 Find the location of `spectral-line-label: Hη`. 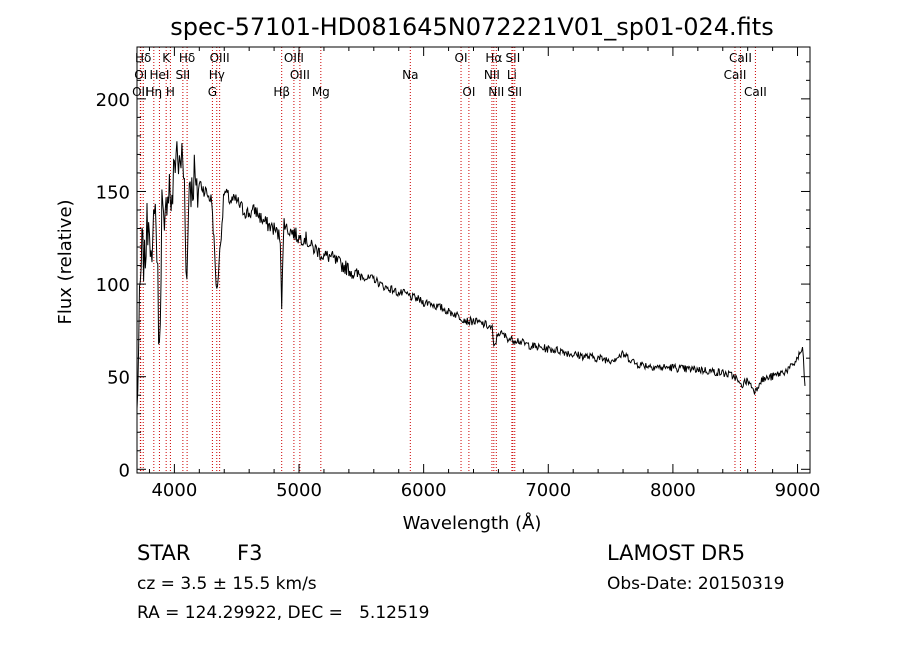

spectral-line-label: Hη is located at coordinates (154, 92).